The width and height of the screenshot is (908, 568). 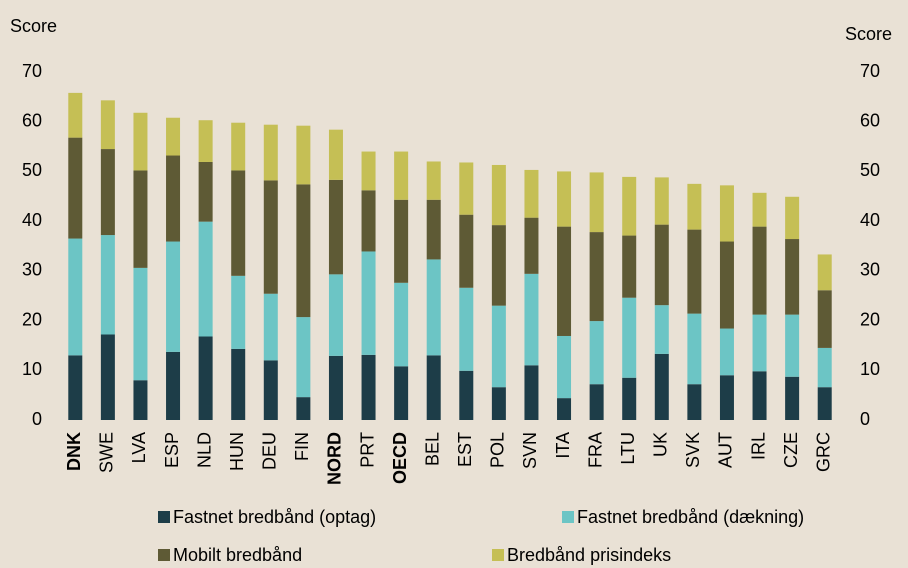 What do you see at coordinates (870, 120) in the screenshot?
I see `y2-tick-label: 60` at bounding box center [870, 120].